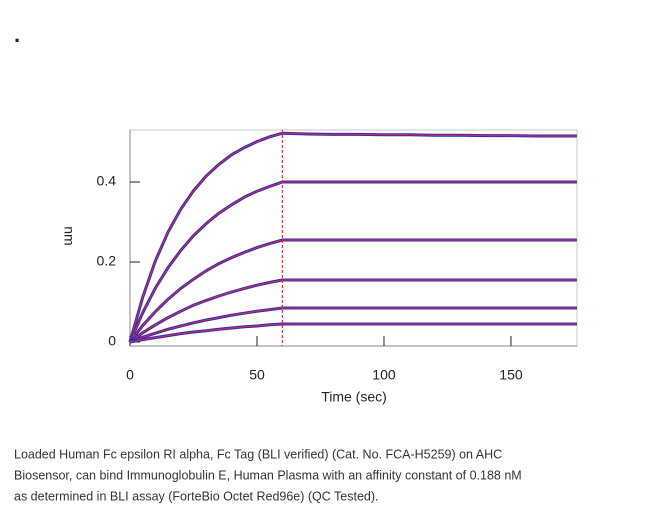 The image size is (650, 515). Describe the element at coordinates (107, 181) in the screenshot. I see `y-tick-label: 0.4` at that location.